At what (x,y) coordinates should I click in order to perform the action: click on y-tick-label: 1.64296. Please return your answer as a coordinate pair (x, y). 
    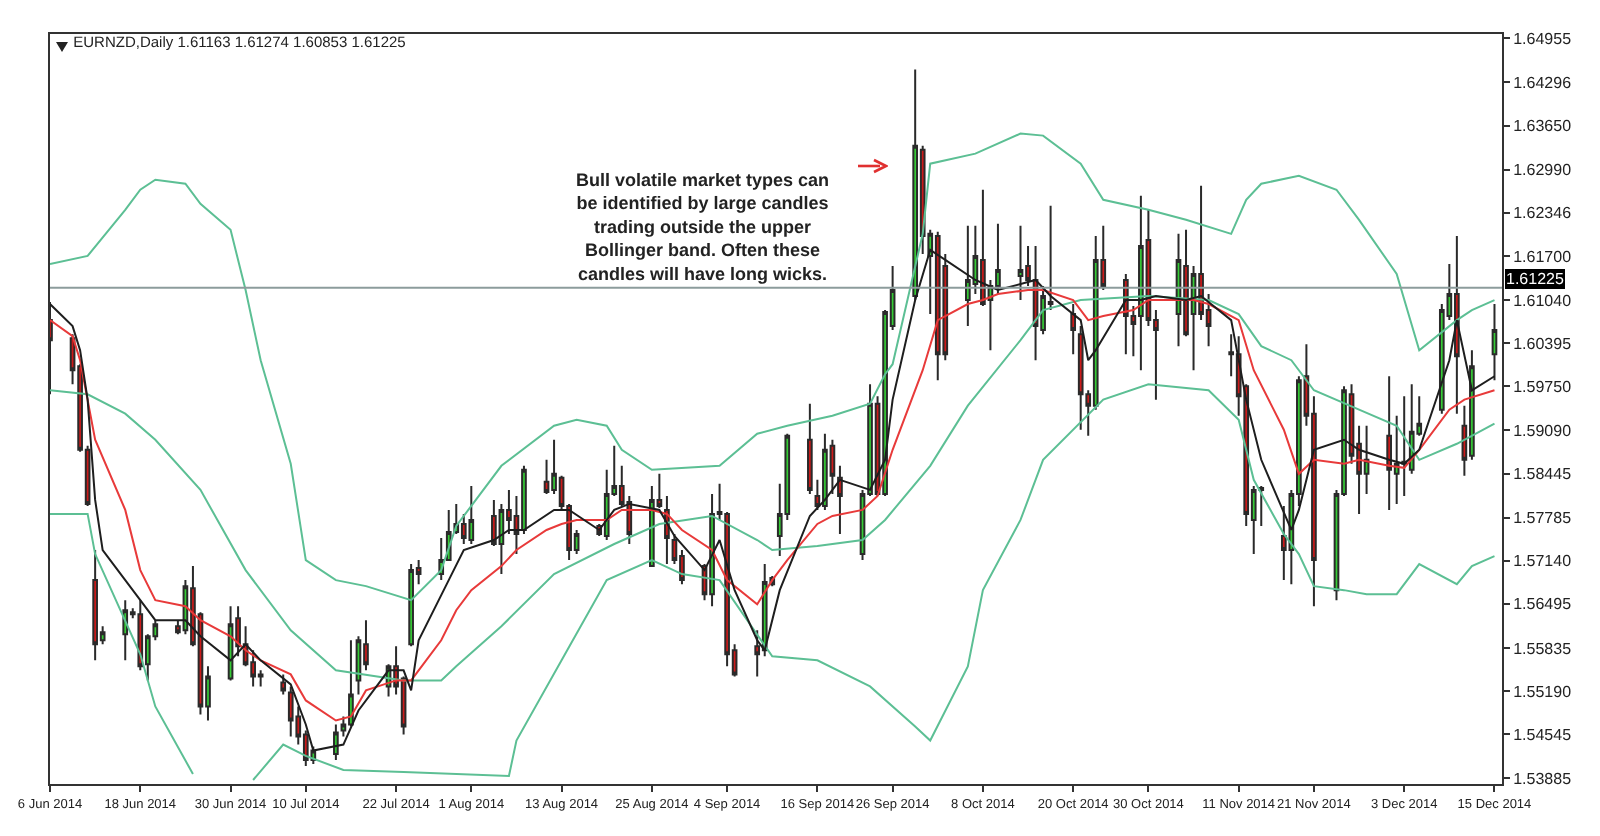
    Looking at the image, I should click on (1543, 83).